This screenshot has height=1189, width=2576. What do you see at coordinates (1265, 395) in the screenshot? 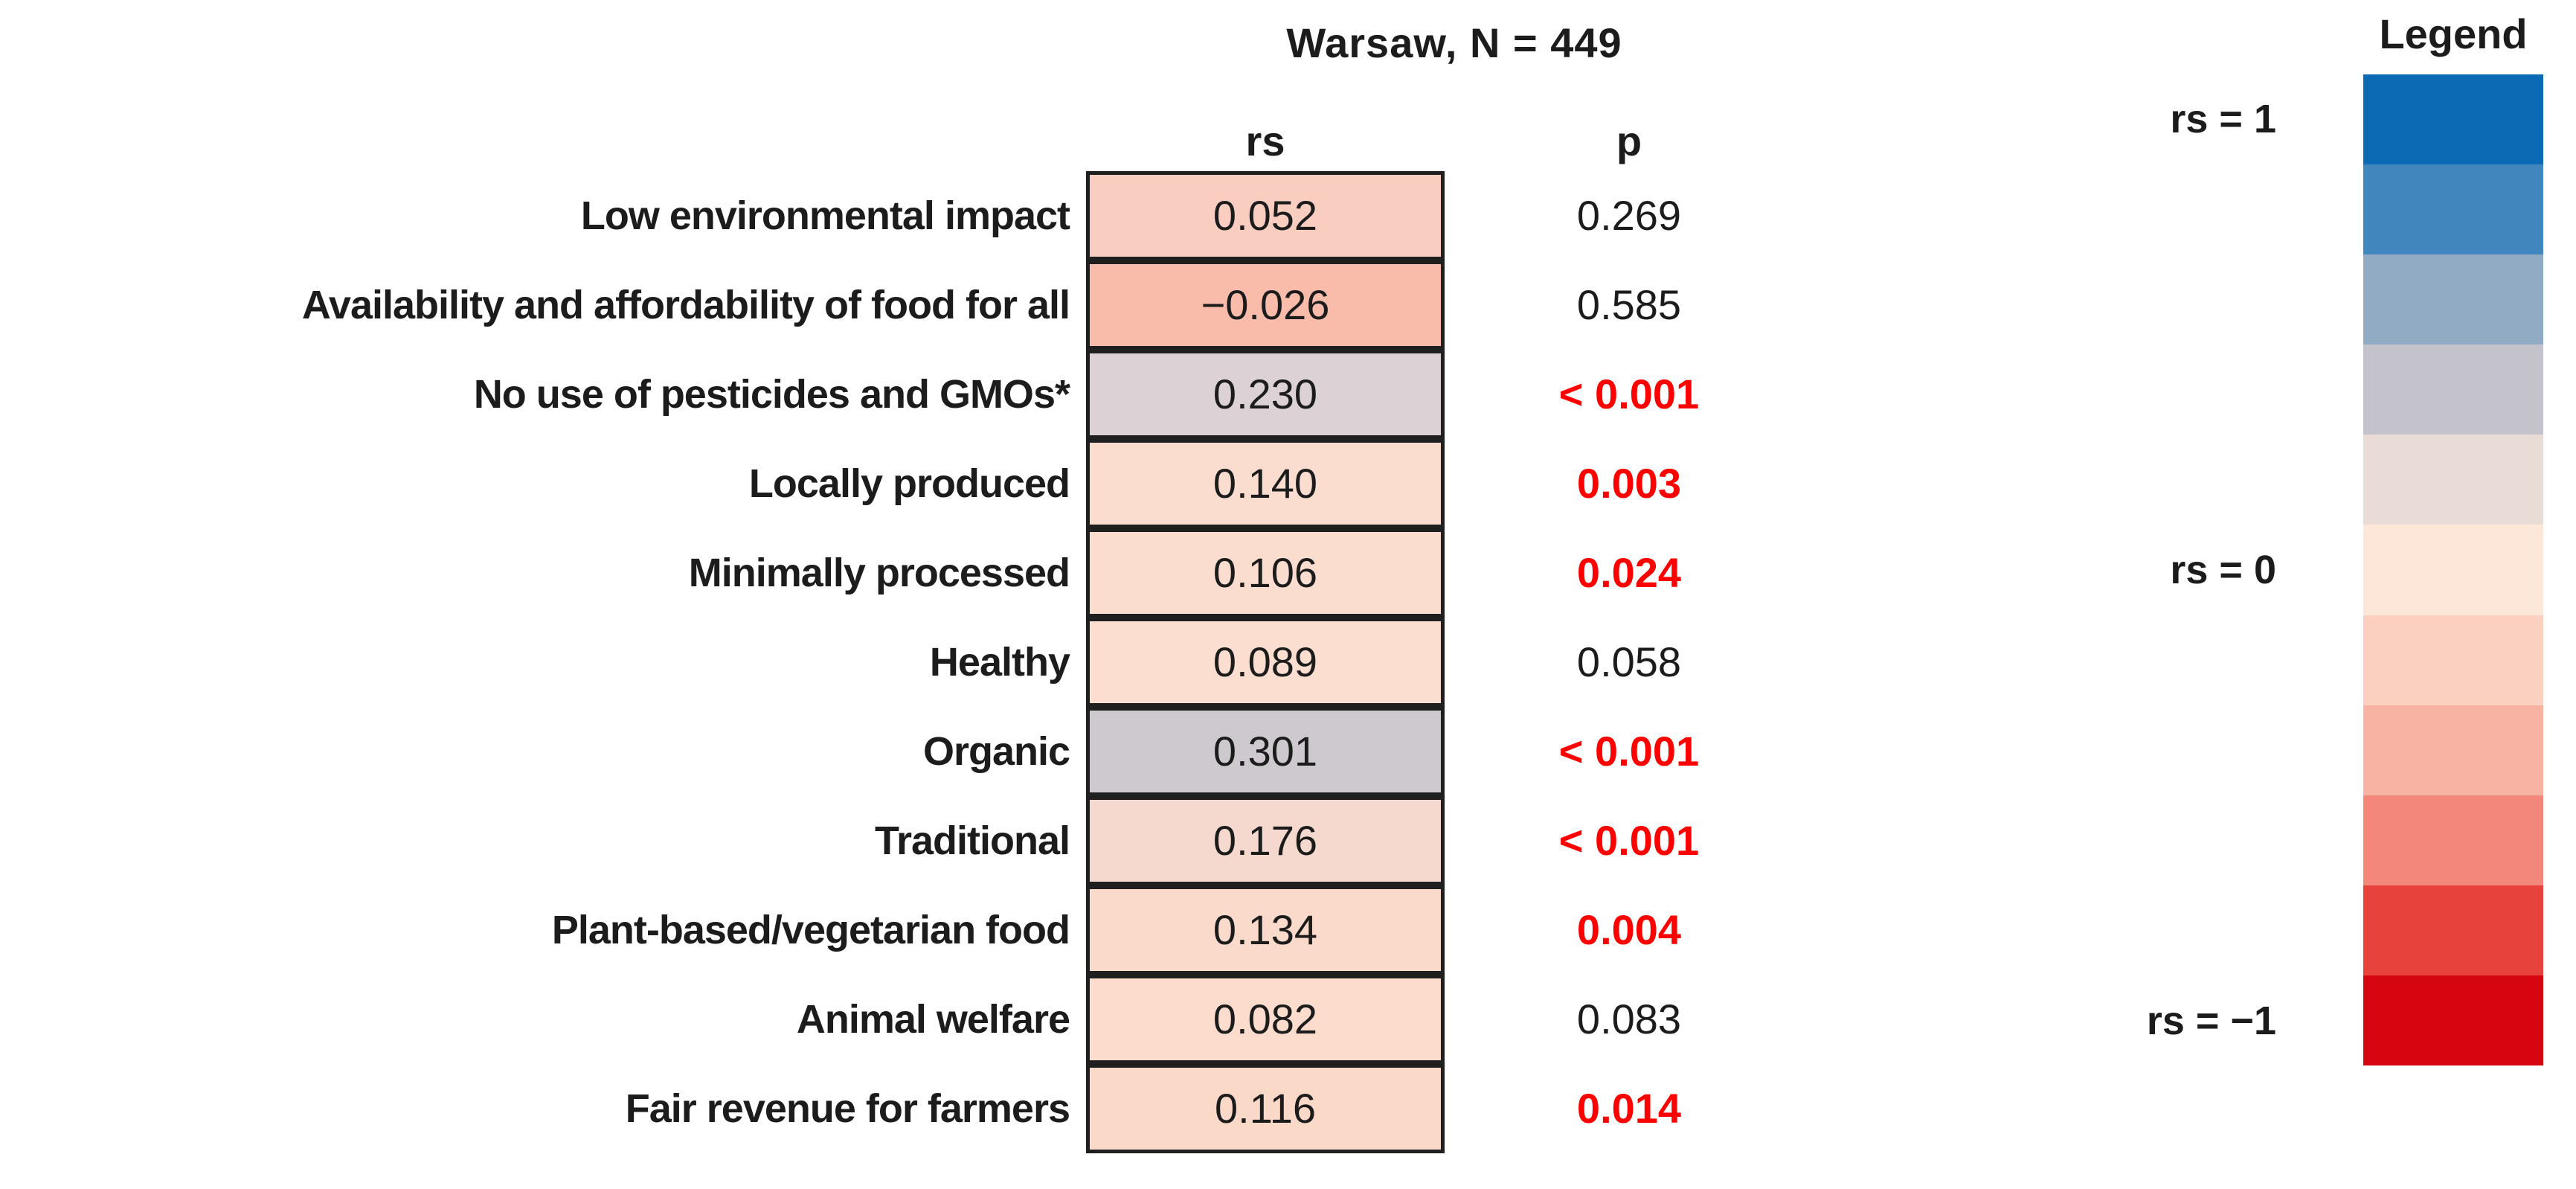
I see `rs-cell: 0.230` at bounding box center [1265, 395].